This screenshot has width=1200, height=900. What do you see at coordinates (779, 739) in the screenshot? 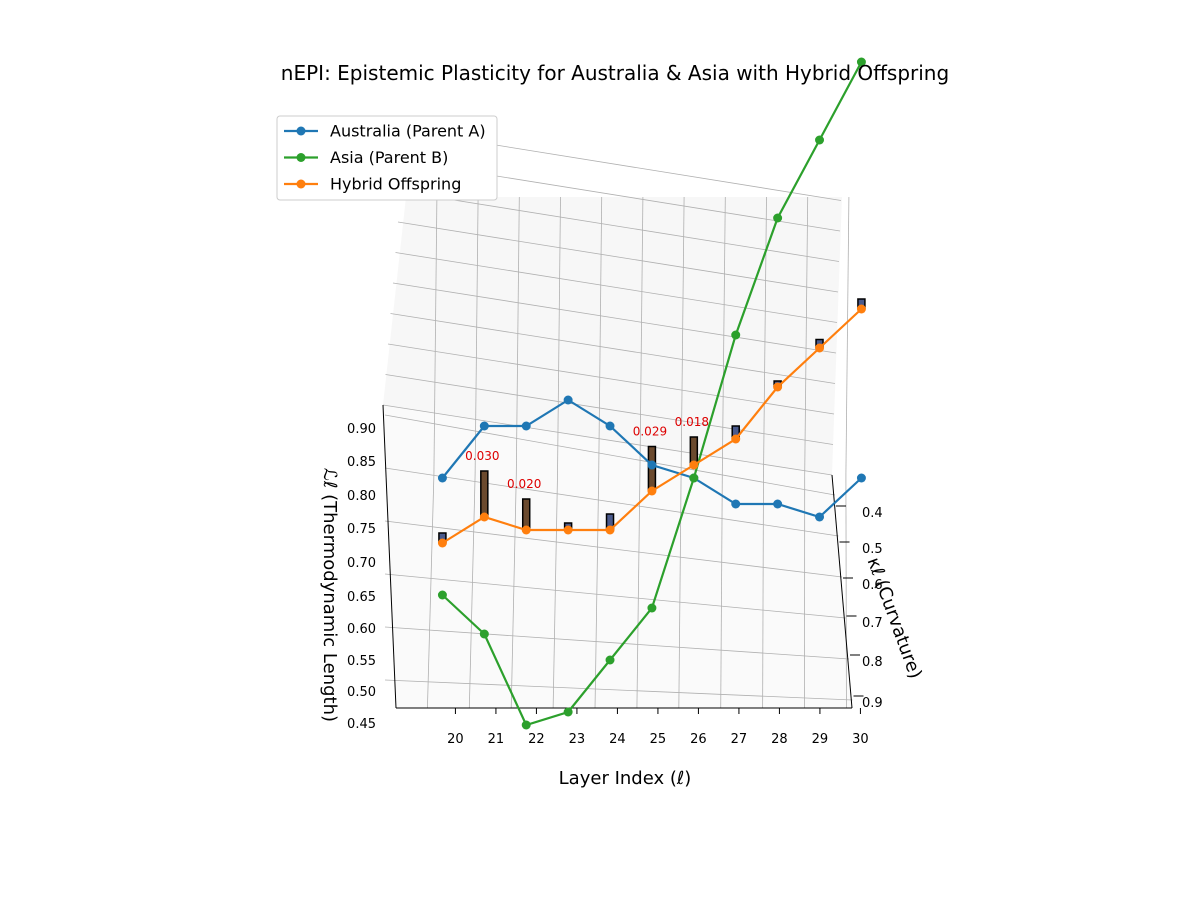
I see `x-tick-label: 28` at bounding box center [779, 739].